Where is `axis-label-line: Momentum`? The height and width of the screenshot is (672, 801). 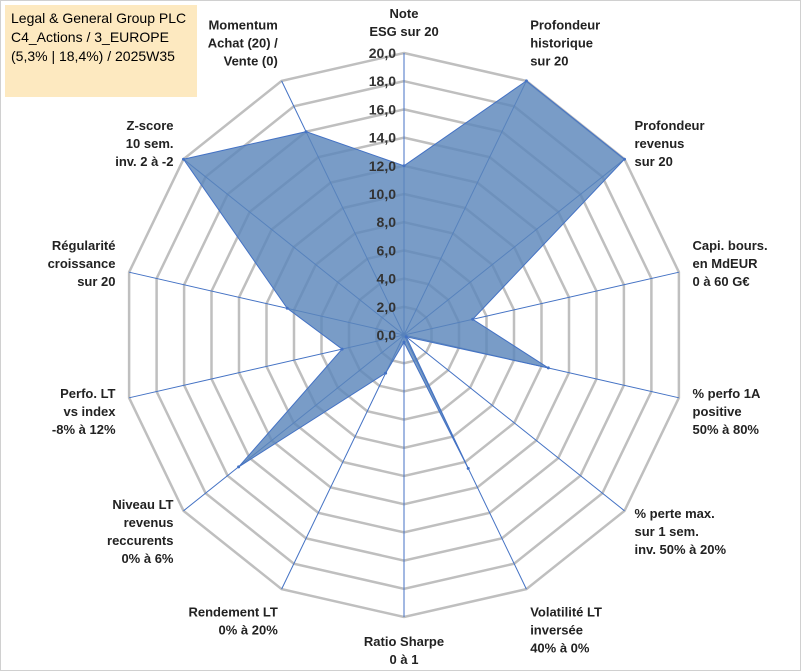
axis-label-line: Momentum is located at coordinates (242, 25).